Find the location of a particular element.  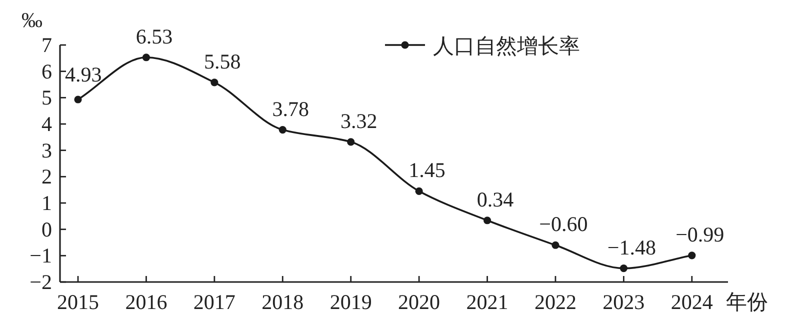

x-tick-label: 2017 is located at coordinates (214, 302).